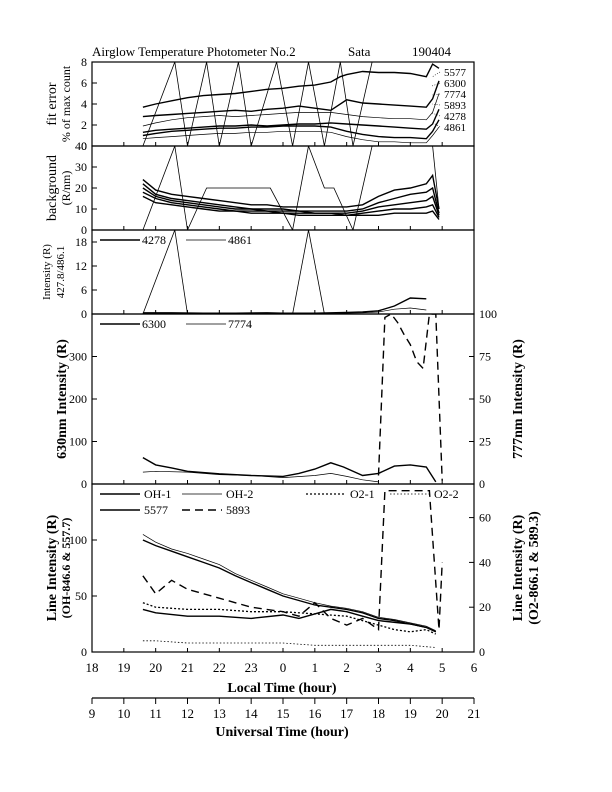 Image resolution: width=612 pixels, height=792 pixels. What do you see at coordinates (81, 242) in the screenshot?
I see `y-tick-label: 18` at bounding box center [81, 242].